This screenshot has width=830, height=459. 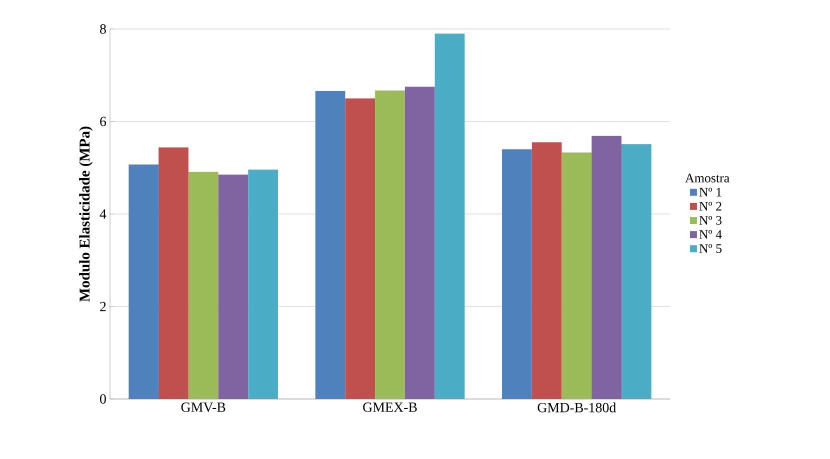 What do you see at coordinates (577, 407) in the screenshot?
I see `x-tick-label: GMD-B-180d` at bounding box center [577, 407].